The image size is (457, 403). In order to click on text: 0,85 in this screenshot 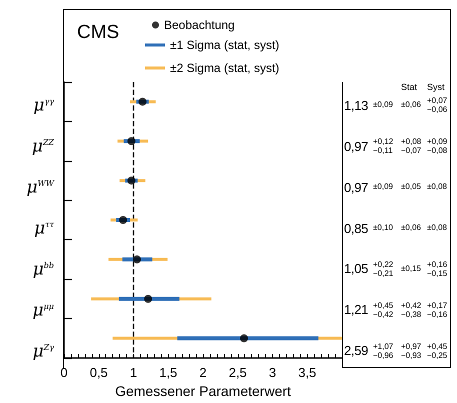, I will do `click(356, 228)`.